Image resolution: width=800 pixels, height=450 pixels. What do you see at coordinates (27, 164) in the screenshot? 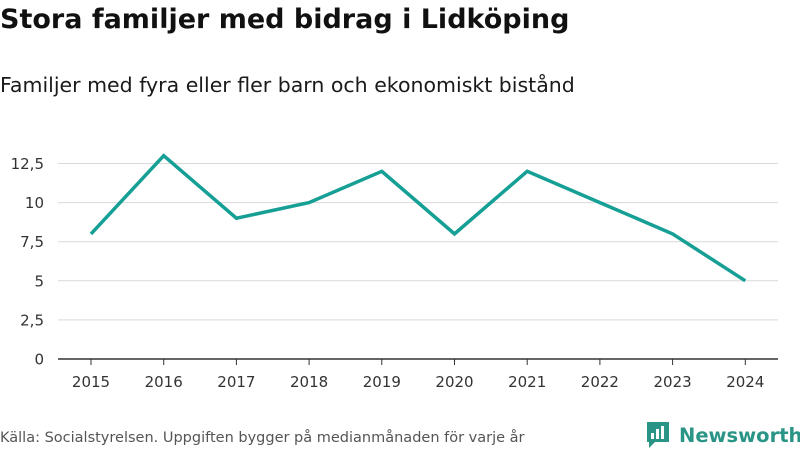
I see `y-tick-label: 12,5` at bounding box center [27, 164].